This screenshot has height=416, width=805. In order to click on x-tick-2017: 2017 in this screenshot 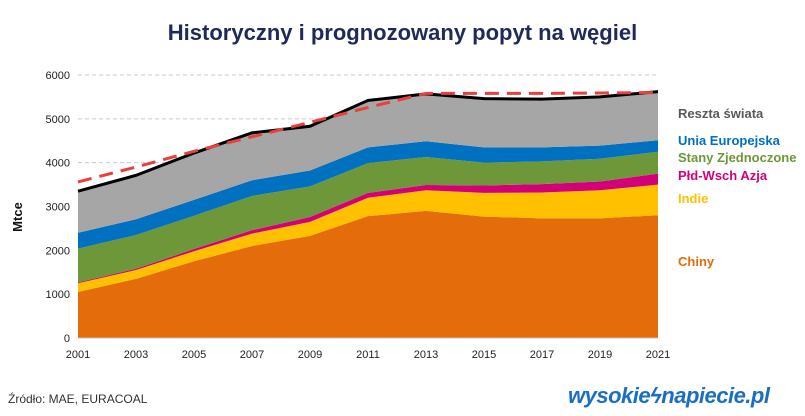, I will do `click(542, 355)`.